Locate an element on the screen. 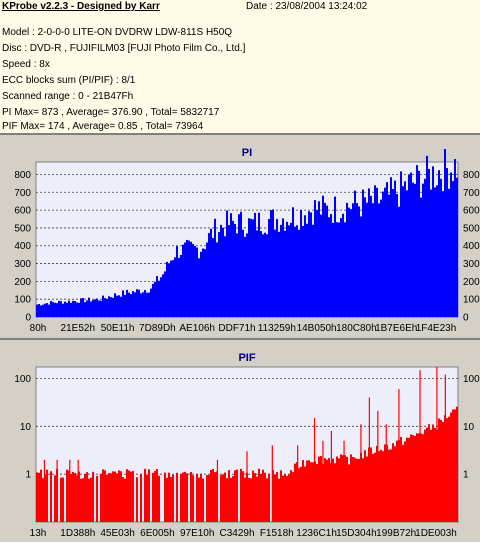 The width and height of the screenshot is (480, 547). x-tick-label: 1236C1h is located at coordinates (316, 533).